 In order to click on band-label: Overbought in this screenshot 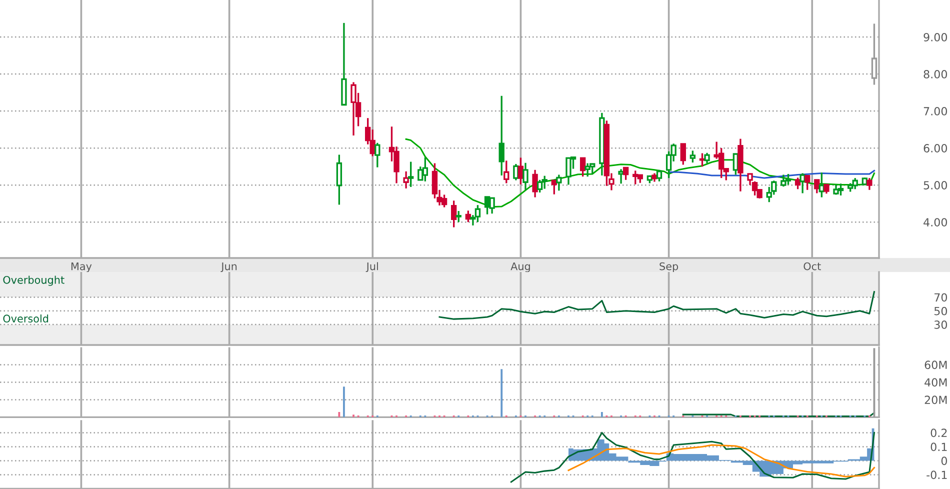, I will do `click(33, 281)`.